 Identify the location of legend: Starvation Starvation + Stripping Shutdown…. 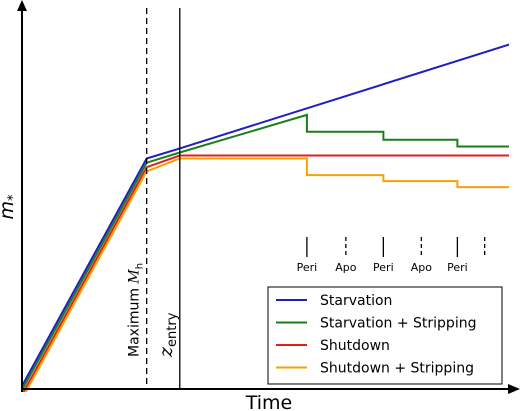
(385, 335).